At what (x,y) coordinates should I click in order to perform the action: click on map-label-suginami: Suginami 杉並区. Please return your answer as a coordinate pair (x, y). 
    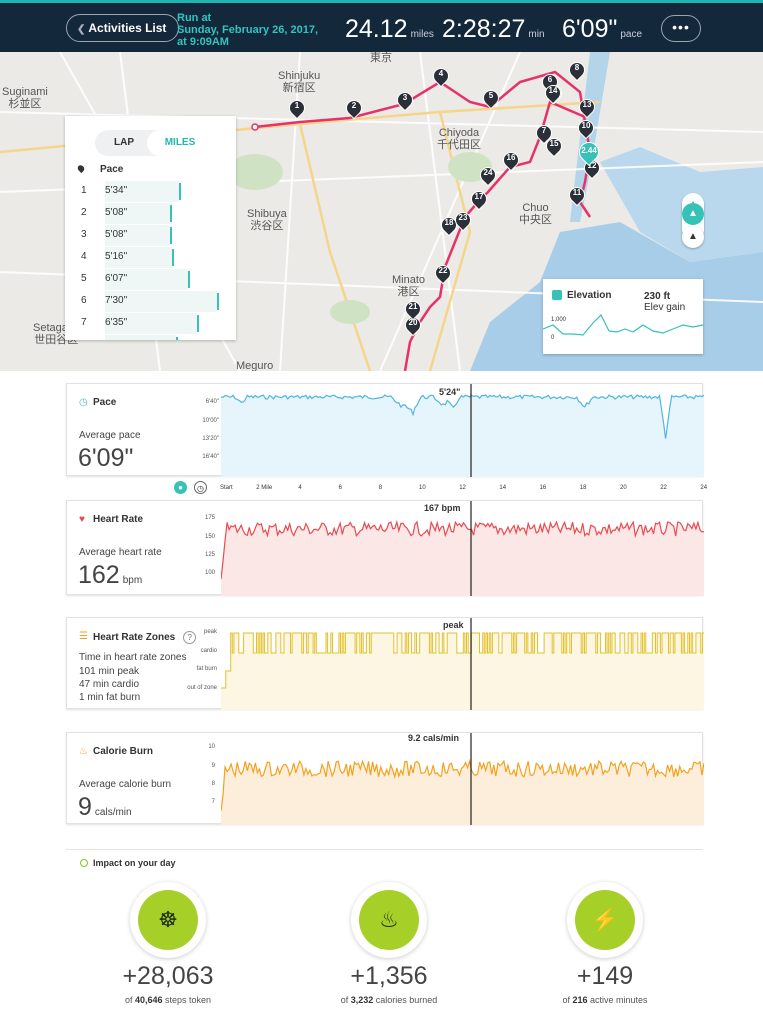
    Looking at the image, I should click on (25, 98).